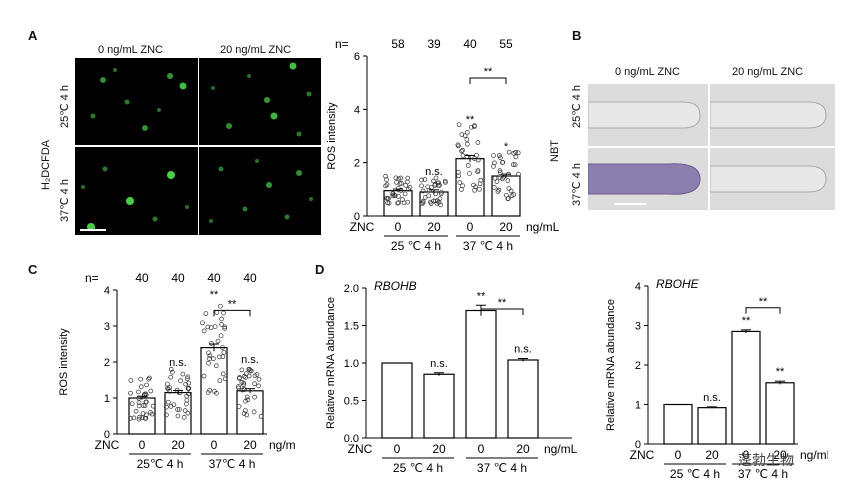  What do you see at coordinates (648, 72) in the screenshot?
I see `panelB-col-label-0: 0 ng/mL ZNC` at bounding box center [648, 72].